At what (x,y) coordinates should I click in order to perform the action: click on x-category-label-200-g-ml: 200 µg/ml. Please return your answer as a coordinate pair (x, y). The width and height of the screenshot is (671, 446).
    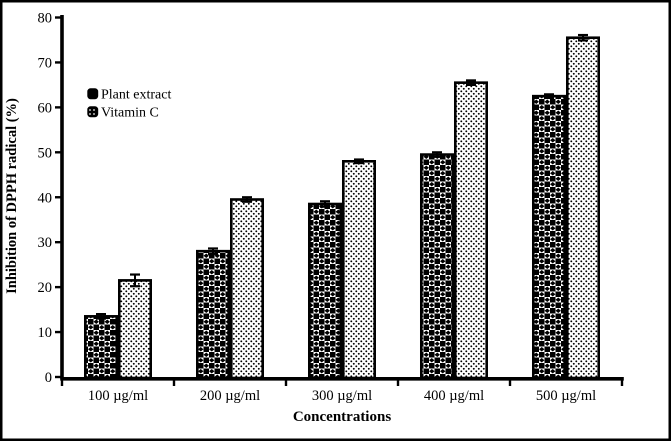
    Looking at the image, I should click on (230, 396).